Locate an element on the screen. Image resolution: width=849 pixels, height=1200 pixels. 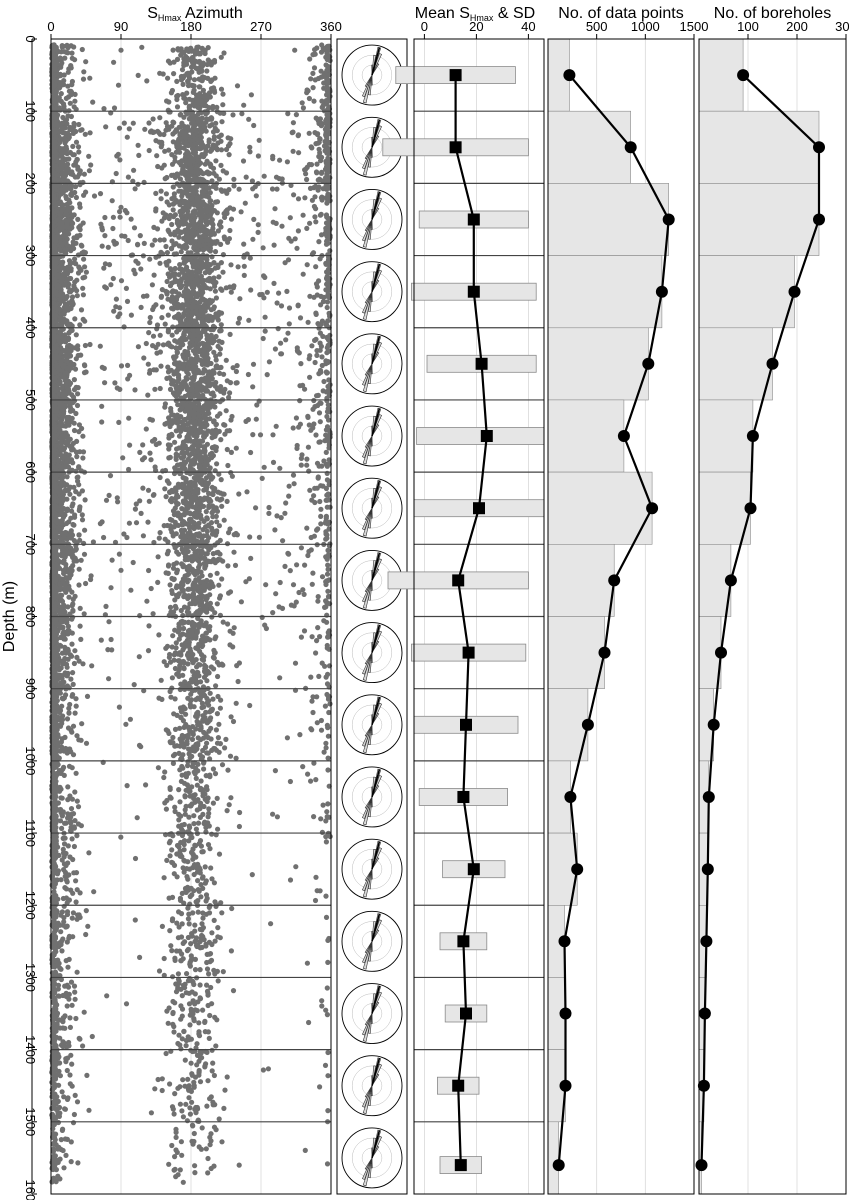
depth-tick-label: 100 is located at coordinates (30, 111).